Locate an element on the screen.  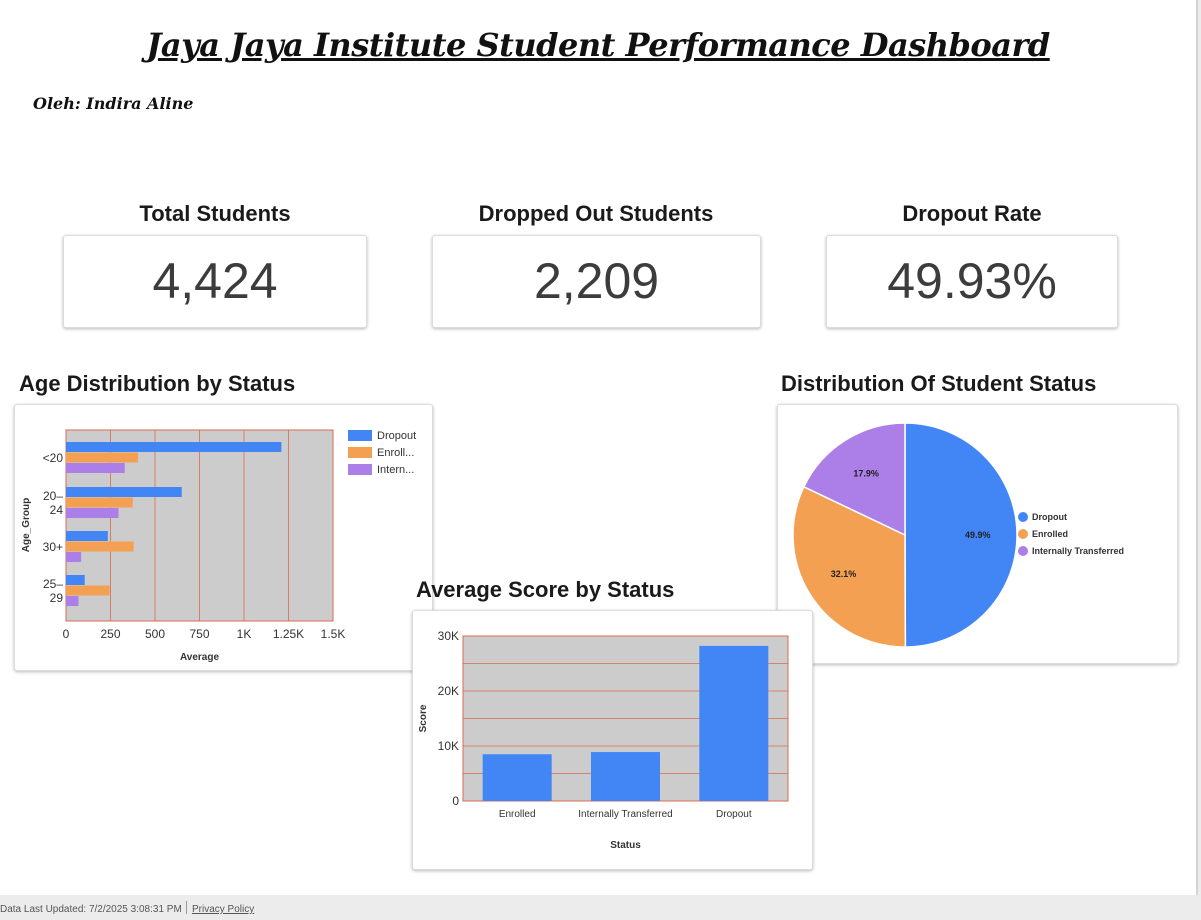
x-tick-label: 500 is located at coordinates (155, 634).